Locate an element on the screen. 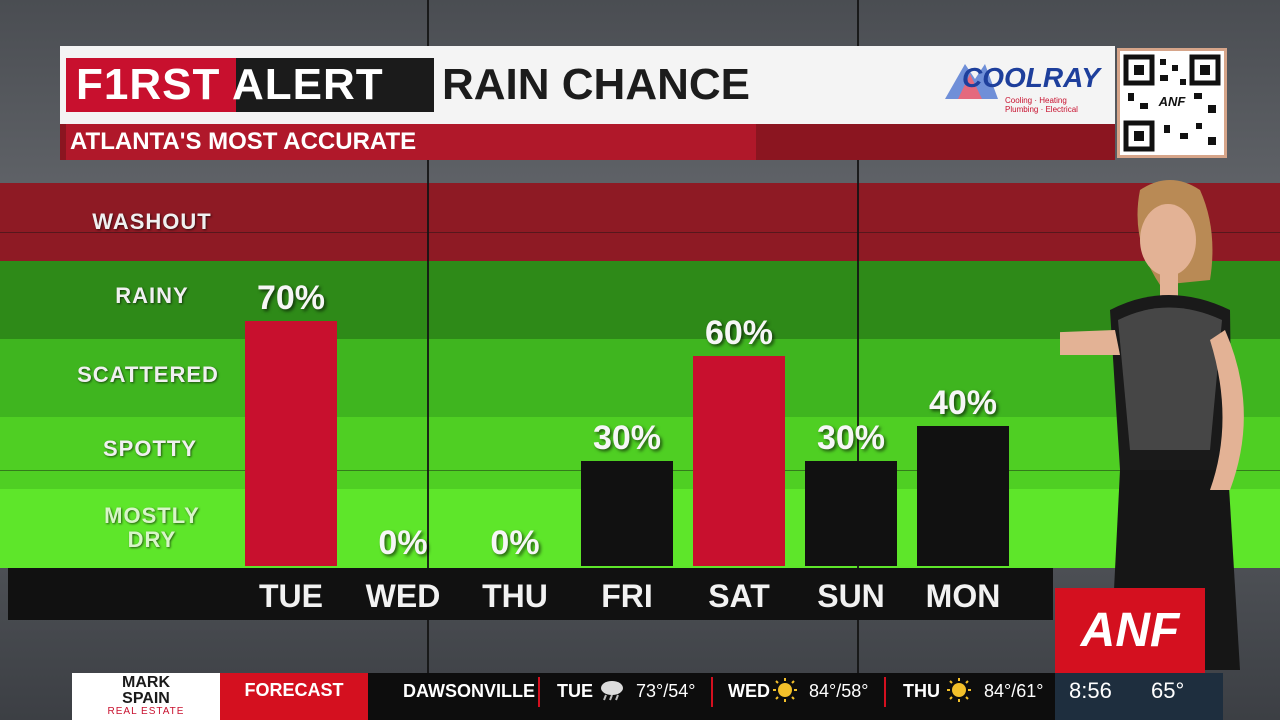  bar-label-wed: 0% is located at coordinates (403, 543).